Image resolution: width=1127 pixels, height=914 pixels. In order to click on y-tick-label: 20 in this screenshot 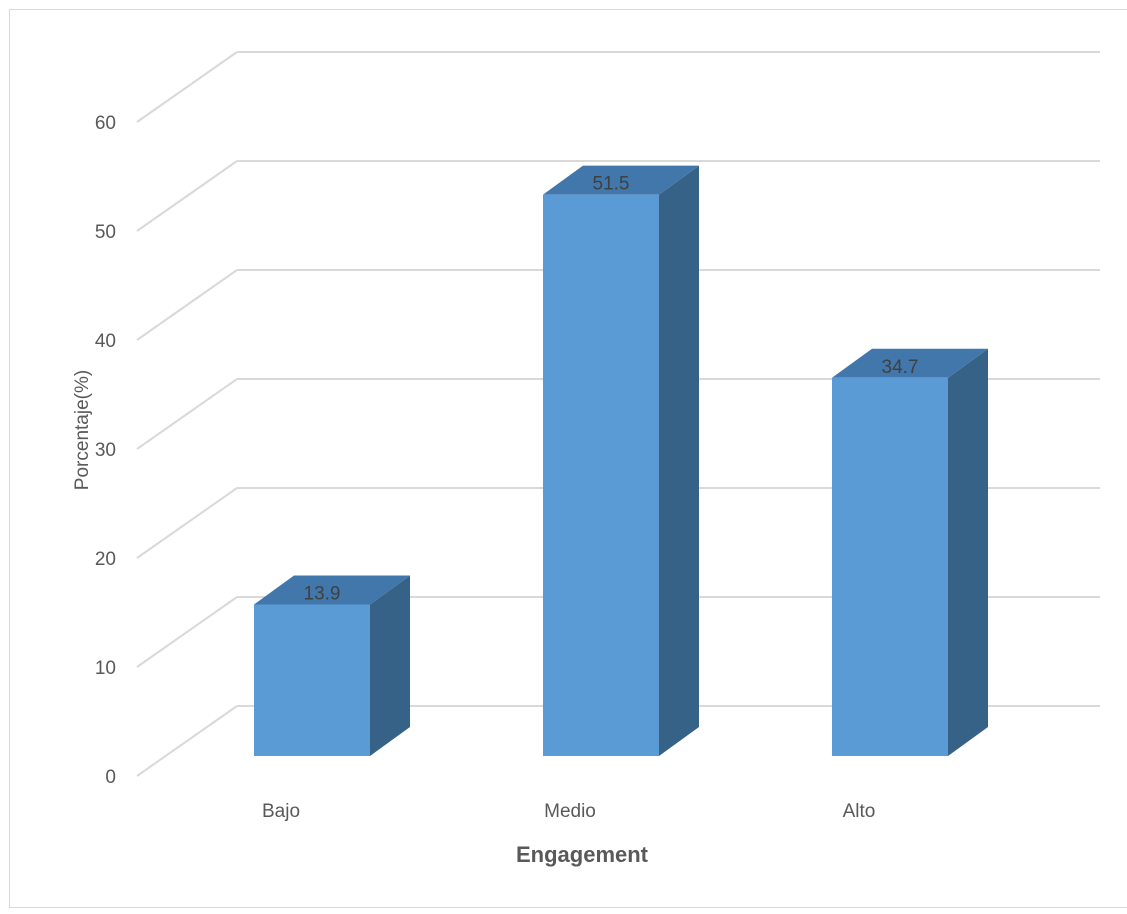, I will do `click(105, 559)`.